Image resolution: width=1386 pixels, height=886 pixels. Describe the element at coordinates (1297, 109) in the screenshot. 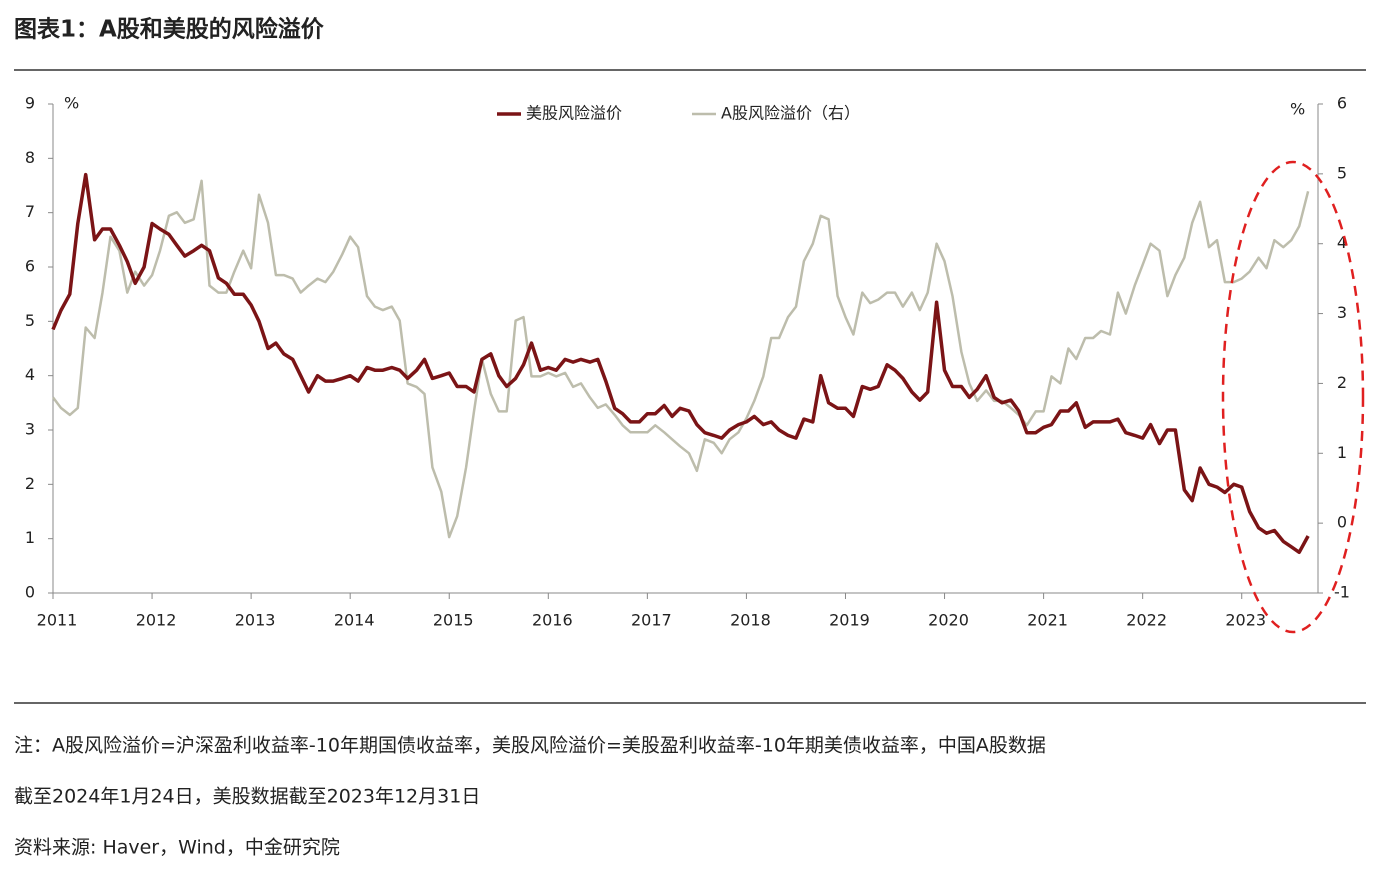

I see `y2-unit: %` at that location.